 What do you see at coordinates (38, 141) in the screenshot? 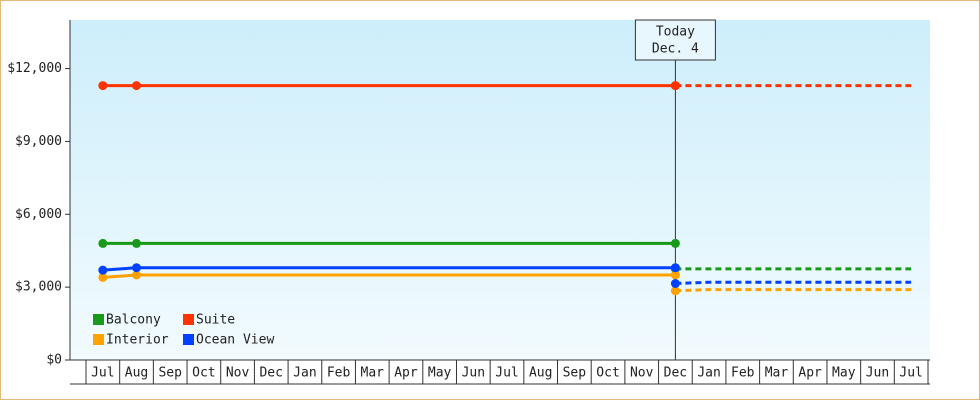
I see `y-tick-label: $9,000` at bounding box center [38, 141].